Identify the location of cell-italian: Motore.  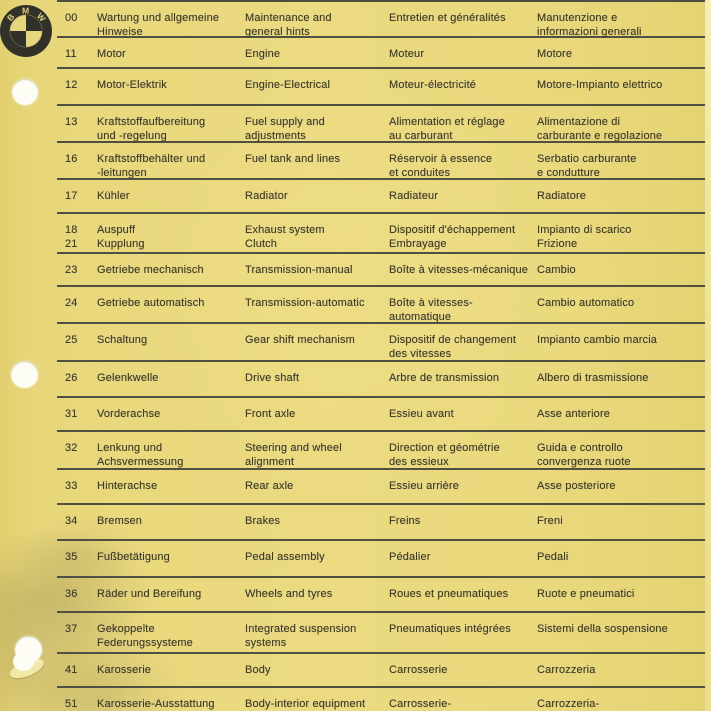
(555, 54).